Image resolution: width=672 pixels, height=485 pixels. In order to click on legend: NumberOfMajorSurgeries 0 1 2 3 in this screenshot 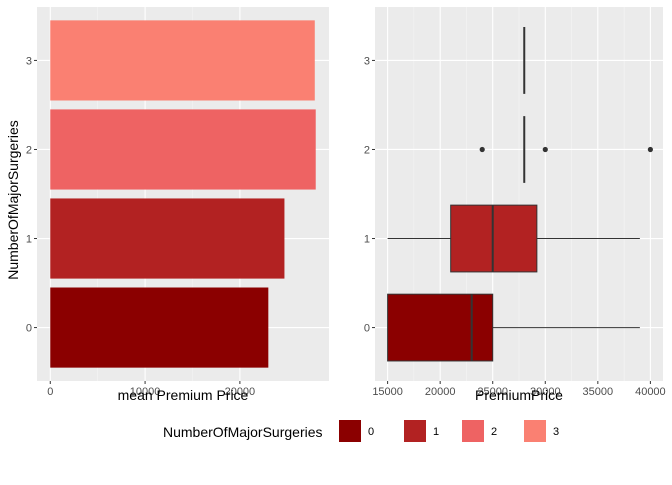, I will do `click(361, 431)`.